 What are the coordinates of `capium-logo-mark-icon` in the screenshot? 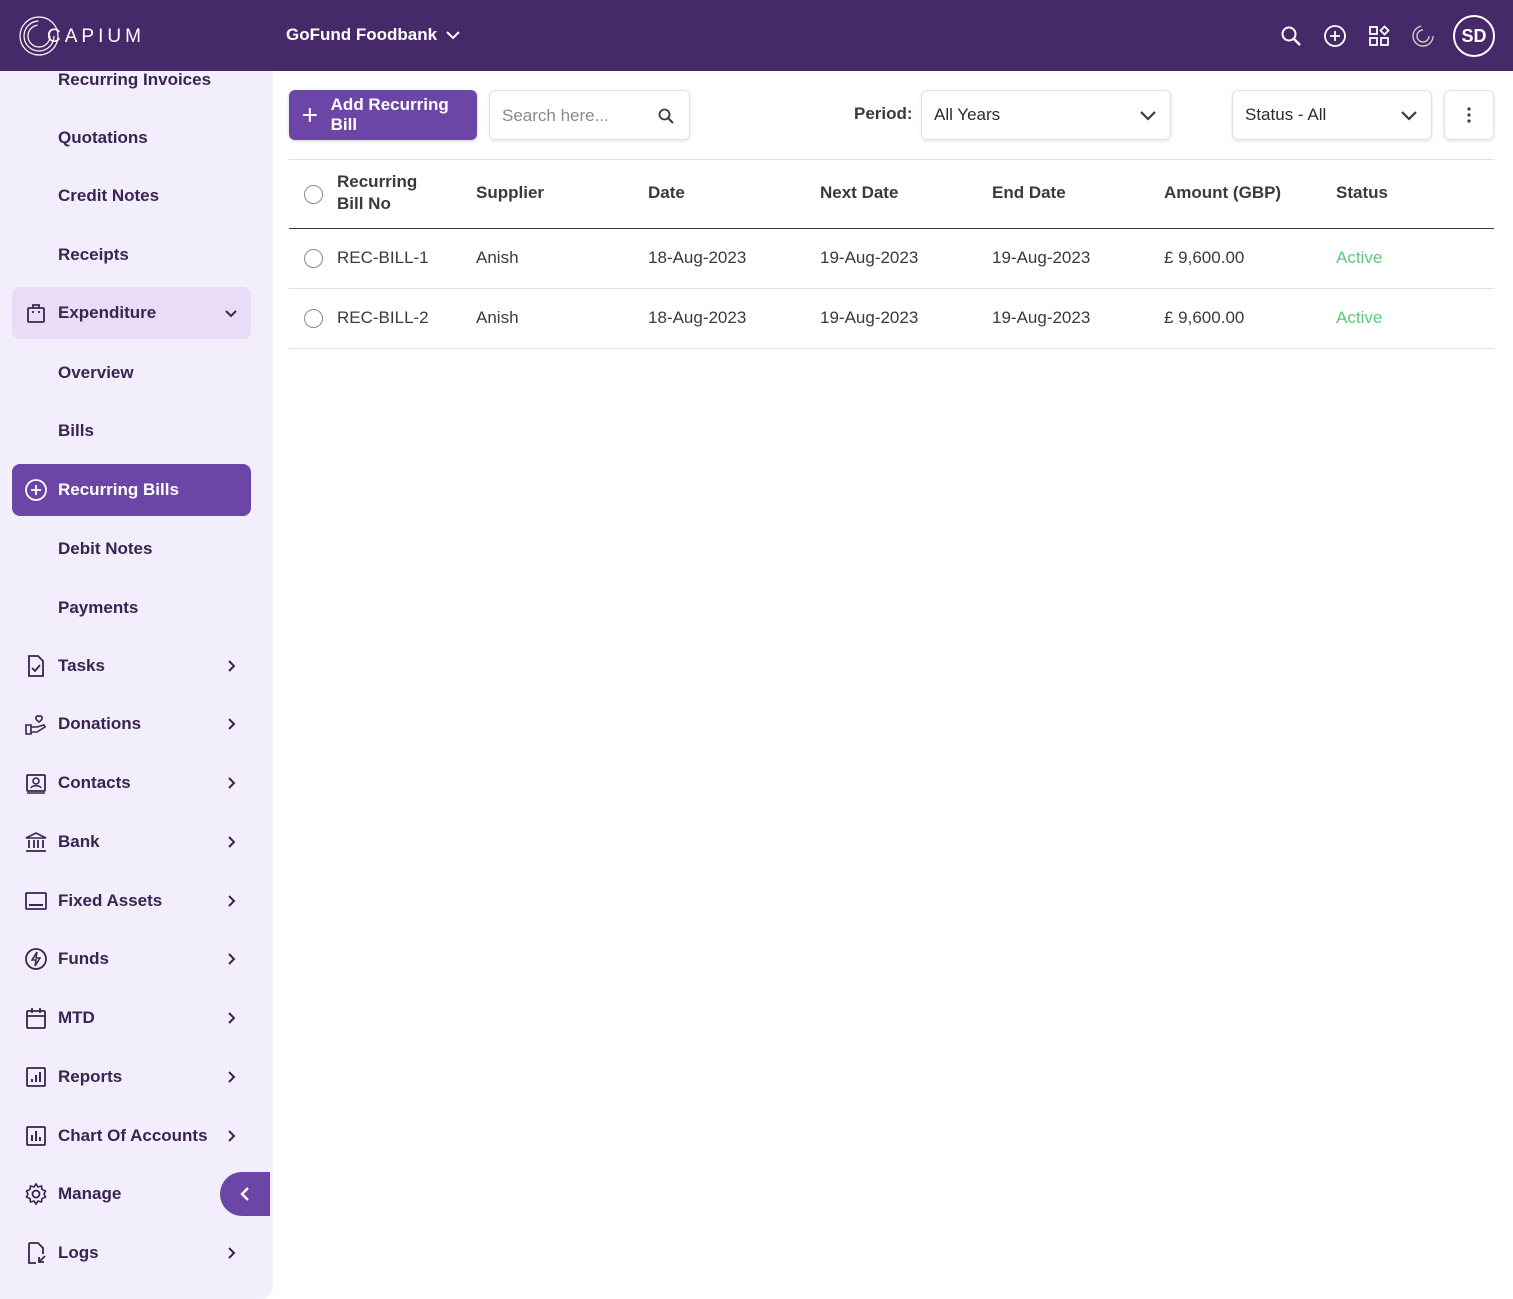 It's located at (39, 36).